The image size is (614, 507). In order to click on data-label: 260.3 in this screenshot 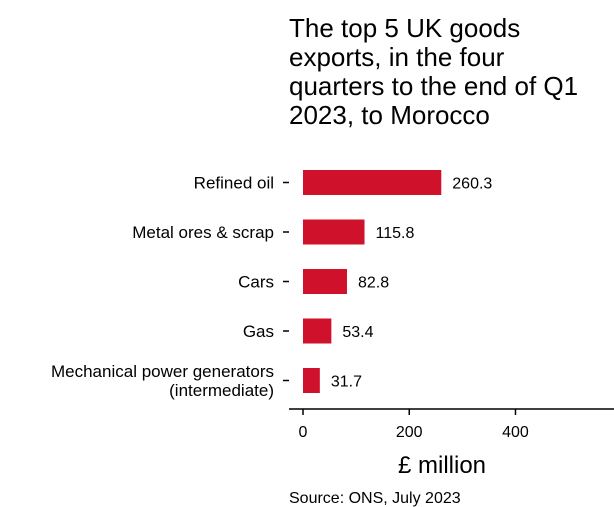, I will do `click(472, 184)`.